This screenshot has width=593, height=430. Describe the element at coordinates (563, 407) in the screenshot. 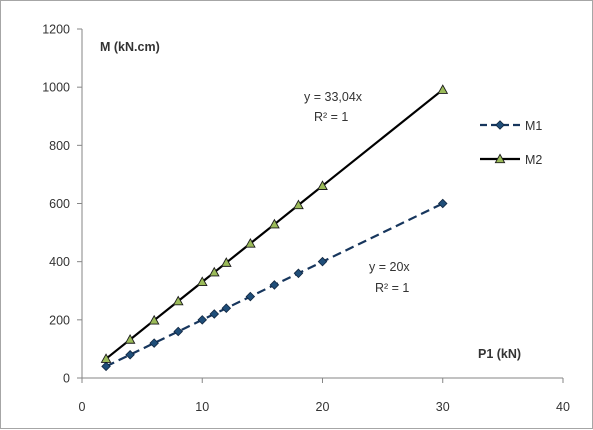

I see `x-tick-label: 40` at that location.